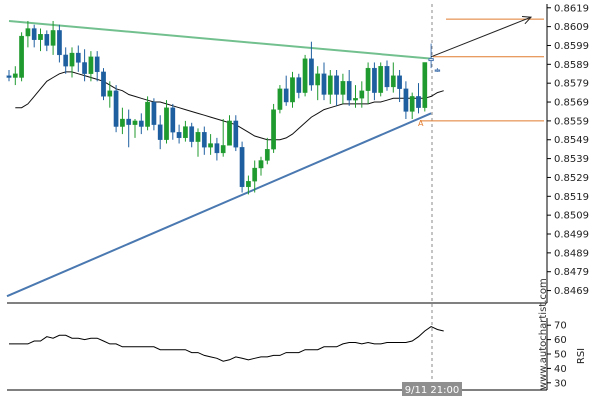 The image size is (600, 400). I want to click on price-tick-label: 0.8499, so click(571, 235).